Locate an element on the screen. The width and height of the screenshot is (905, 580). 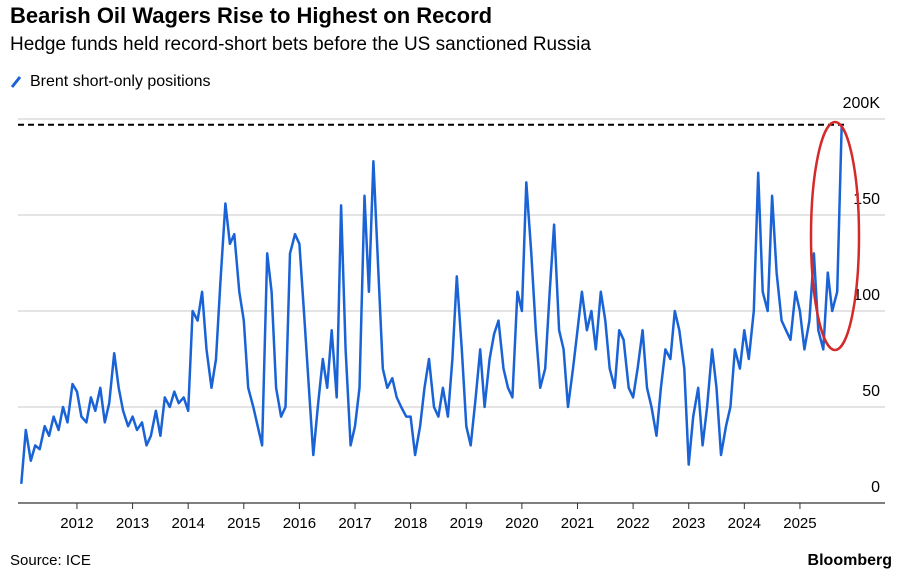
y-tick-label: 50 is located at coordinates (871, 391).